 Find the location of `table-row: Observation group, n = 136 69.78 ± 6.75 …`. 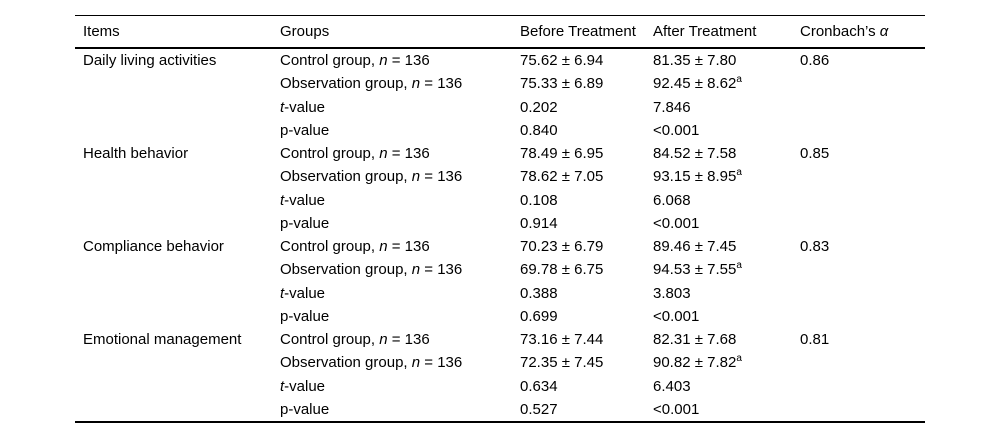

table-row: Observation group, n = 136 69.78 ± 6.75 … is located at coordinates (500, 269).